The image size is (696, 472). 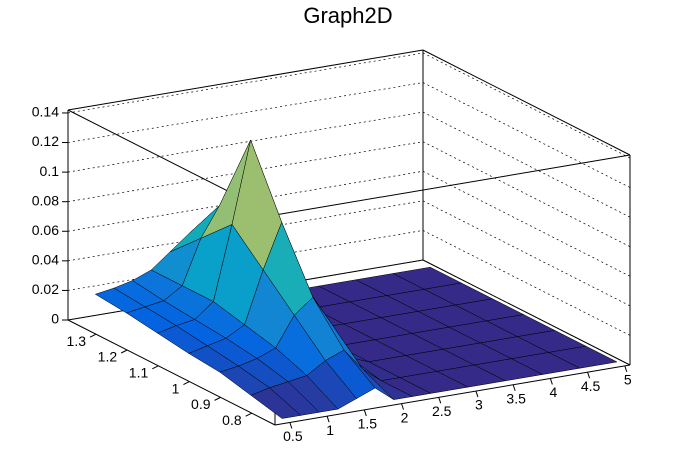 What do you see at coordinates (201, 404) in the screenshot?
I see `y-tick-label: 0.9` at bounding box center [201, 404].